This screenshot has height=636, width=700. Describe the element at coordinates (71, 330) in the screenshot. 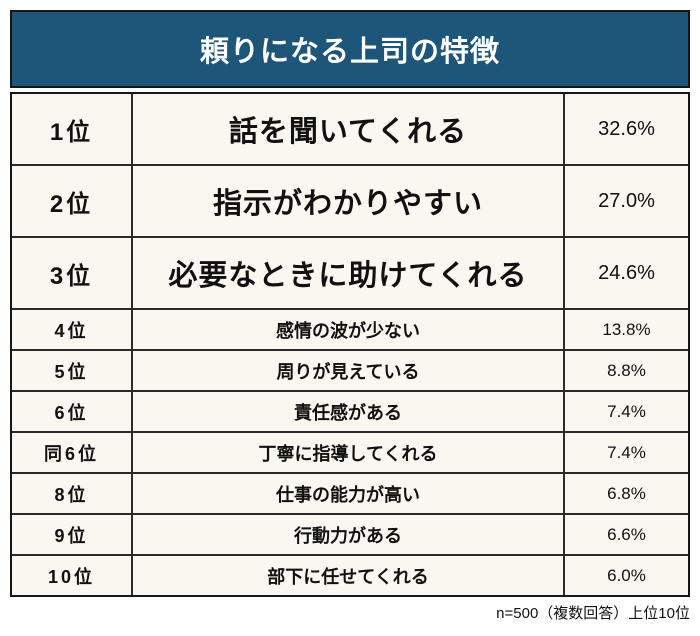

I see `rank-cell: 4位` at that location.